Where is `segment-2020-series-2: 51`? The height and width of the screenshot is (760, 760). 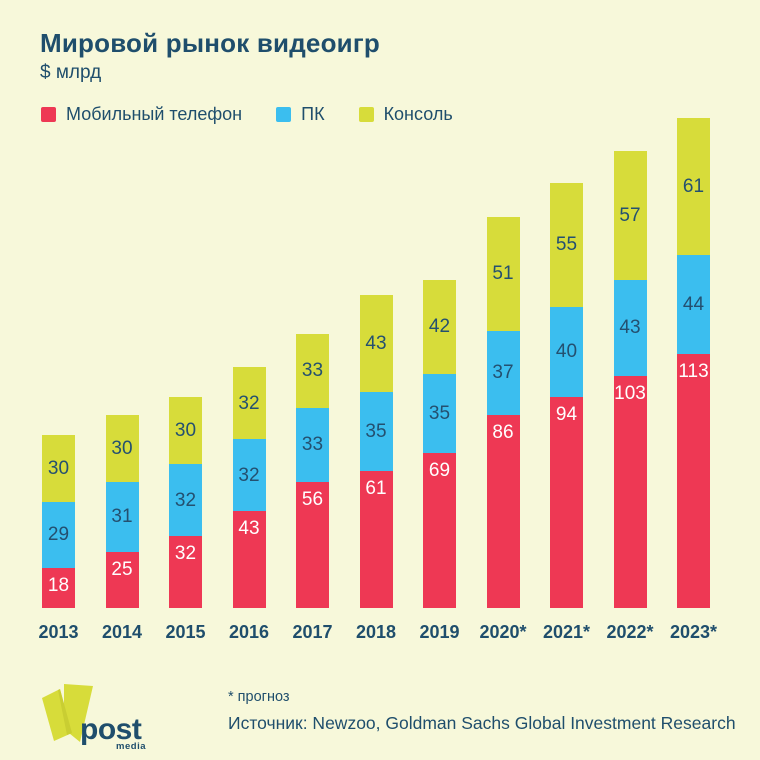 segment-2020-series-2: 51 is located at coordinates (503, 274).